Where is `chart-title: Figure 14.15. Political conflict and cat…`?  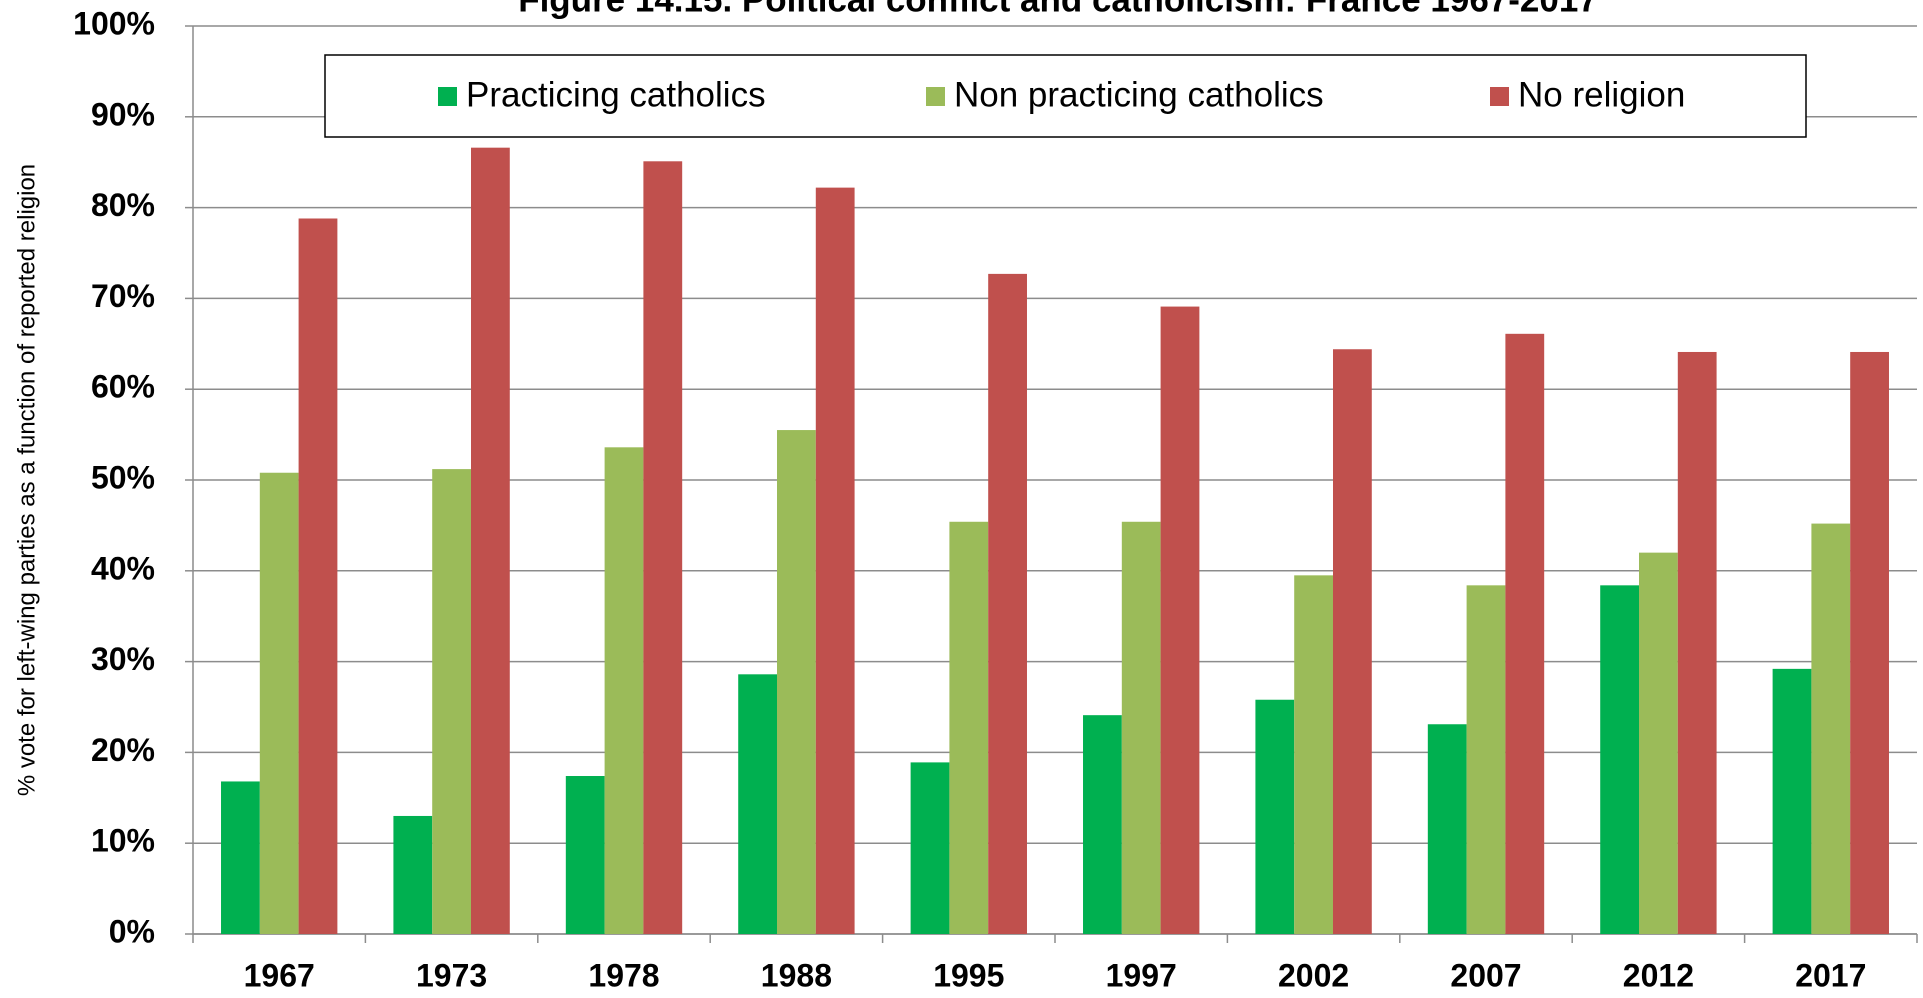 chart-title: Figure 14.15. Political conflict and cat… is located at coordinates (1058, 9).